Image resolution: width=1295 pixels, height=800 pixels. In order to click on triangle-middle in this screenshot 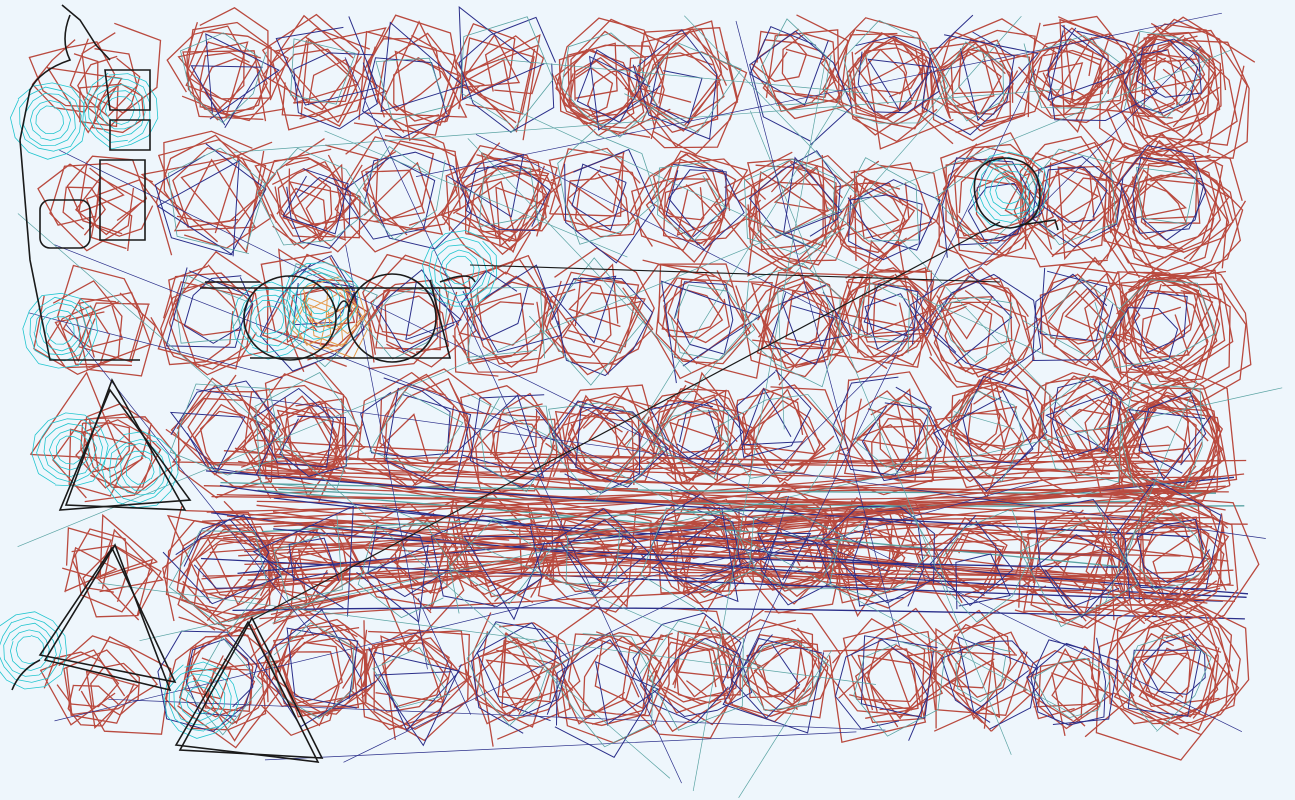, I will do `click(125, 444)`.